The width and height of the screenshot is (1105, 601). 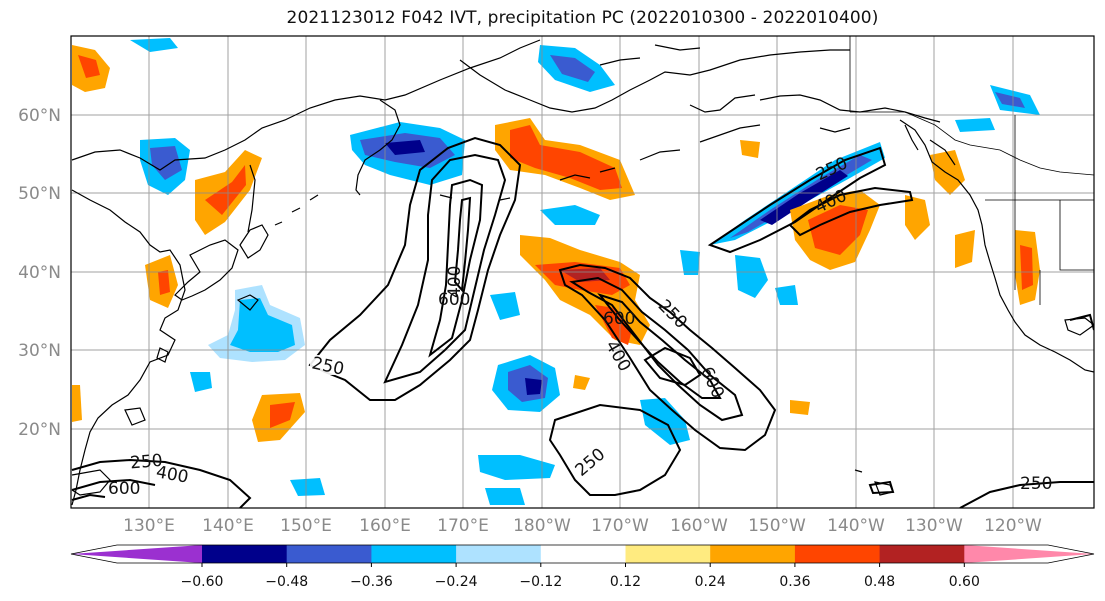 What do you see at coordinates (542, 526) in the screenshot?
I see `lon-label: 180°W` at bounding box center [542, 526].